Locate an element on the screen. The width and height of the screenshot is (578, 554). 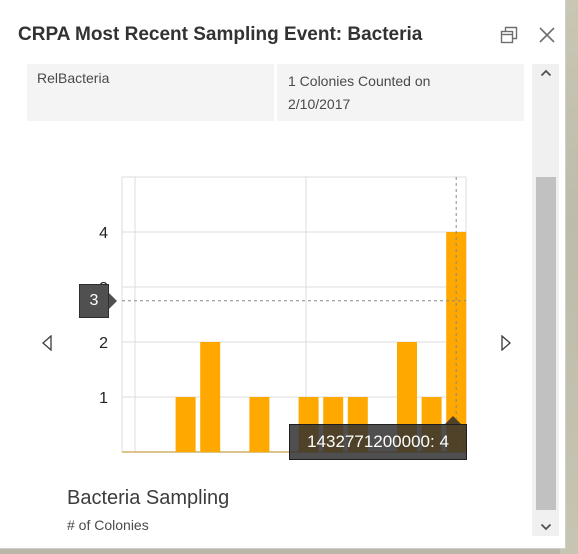
scroll-up-icon is located at coordinates (545, 73).